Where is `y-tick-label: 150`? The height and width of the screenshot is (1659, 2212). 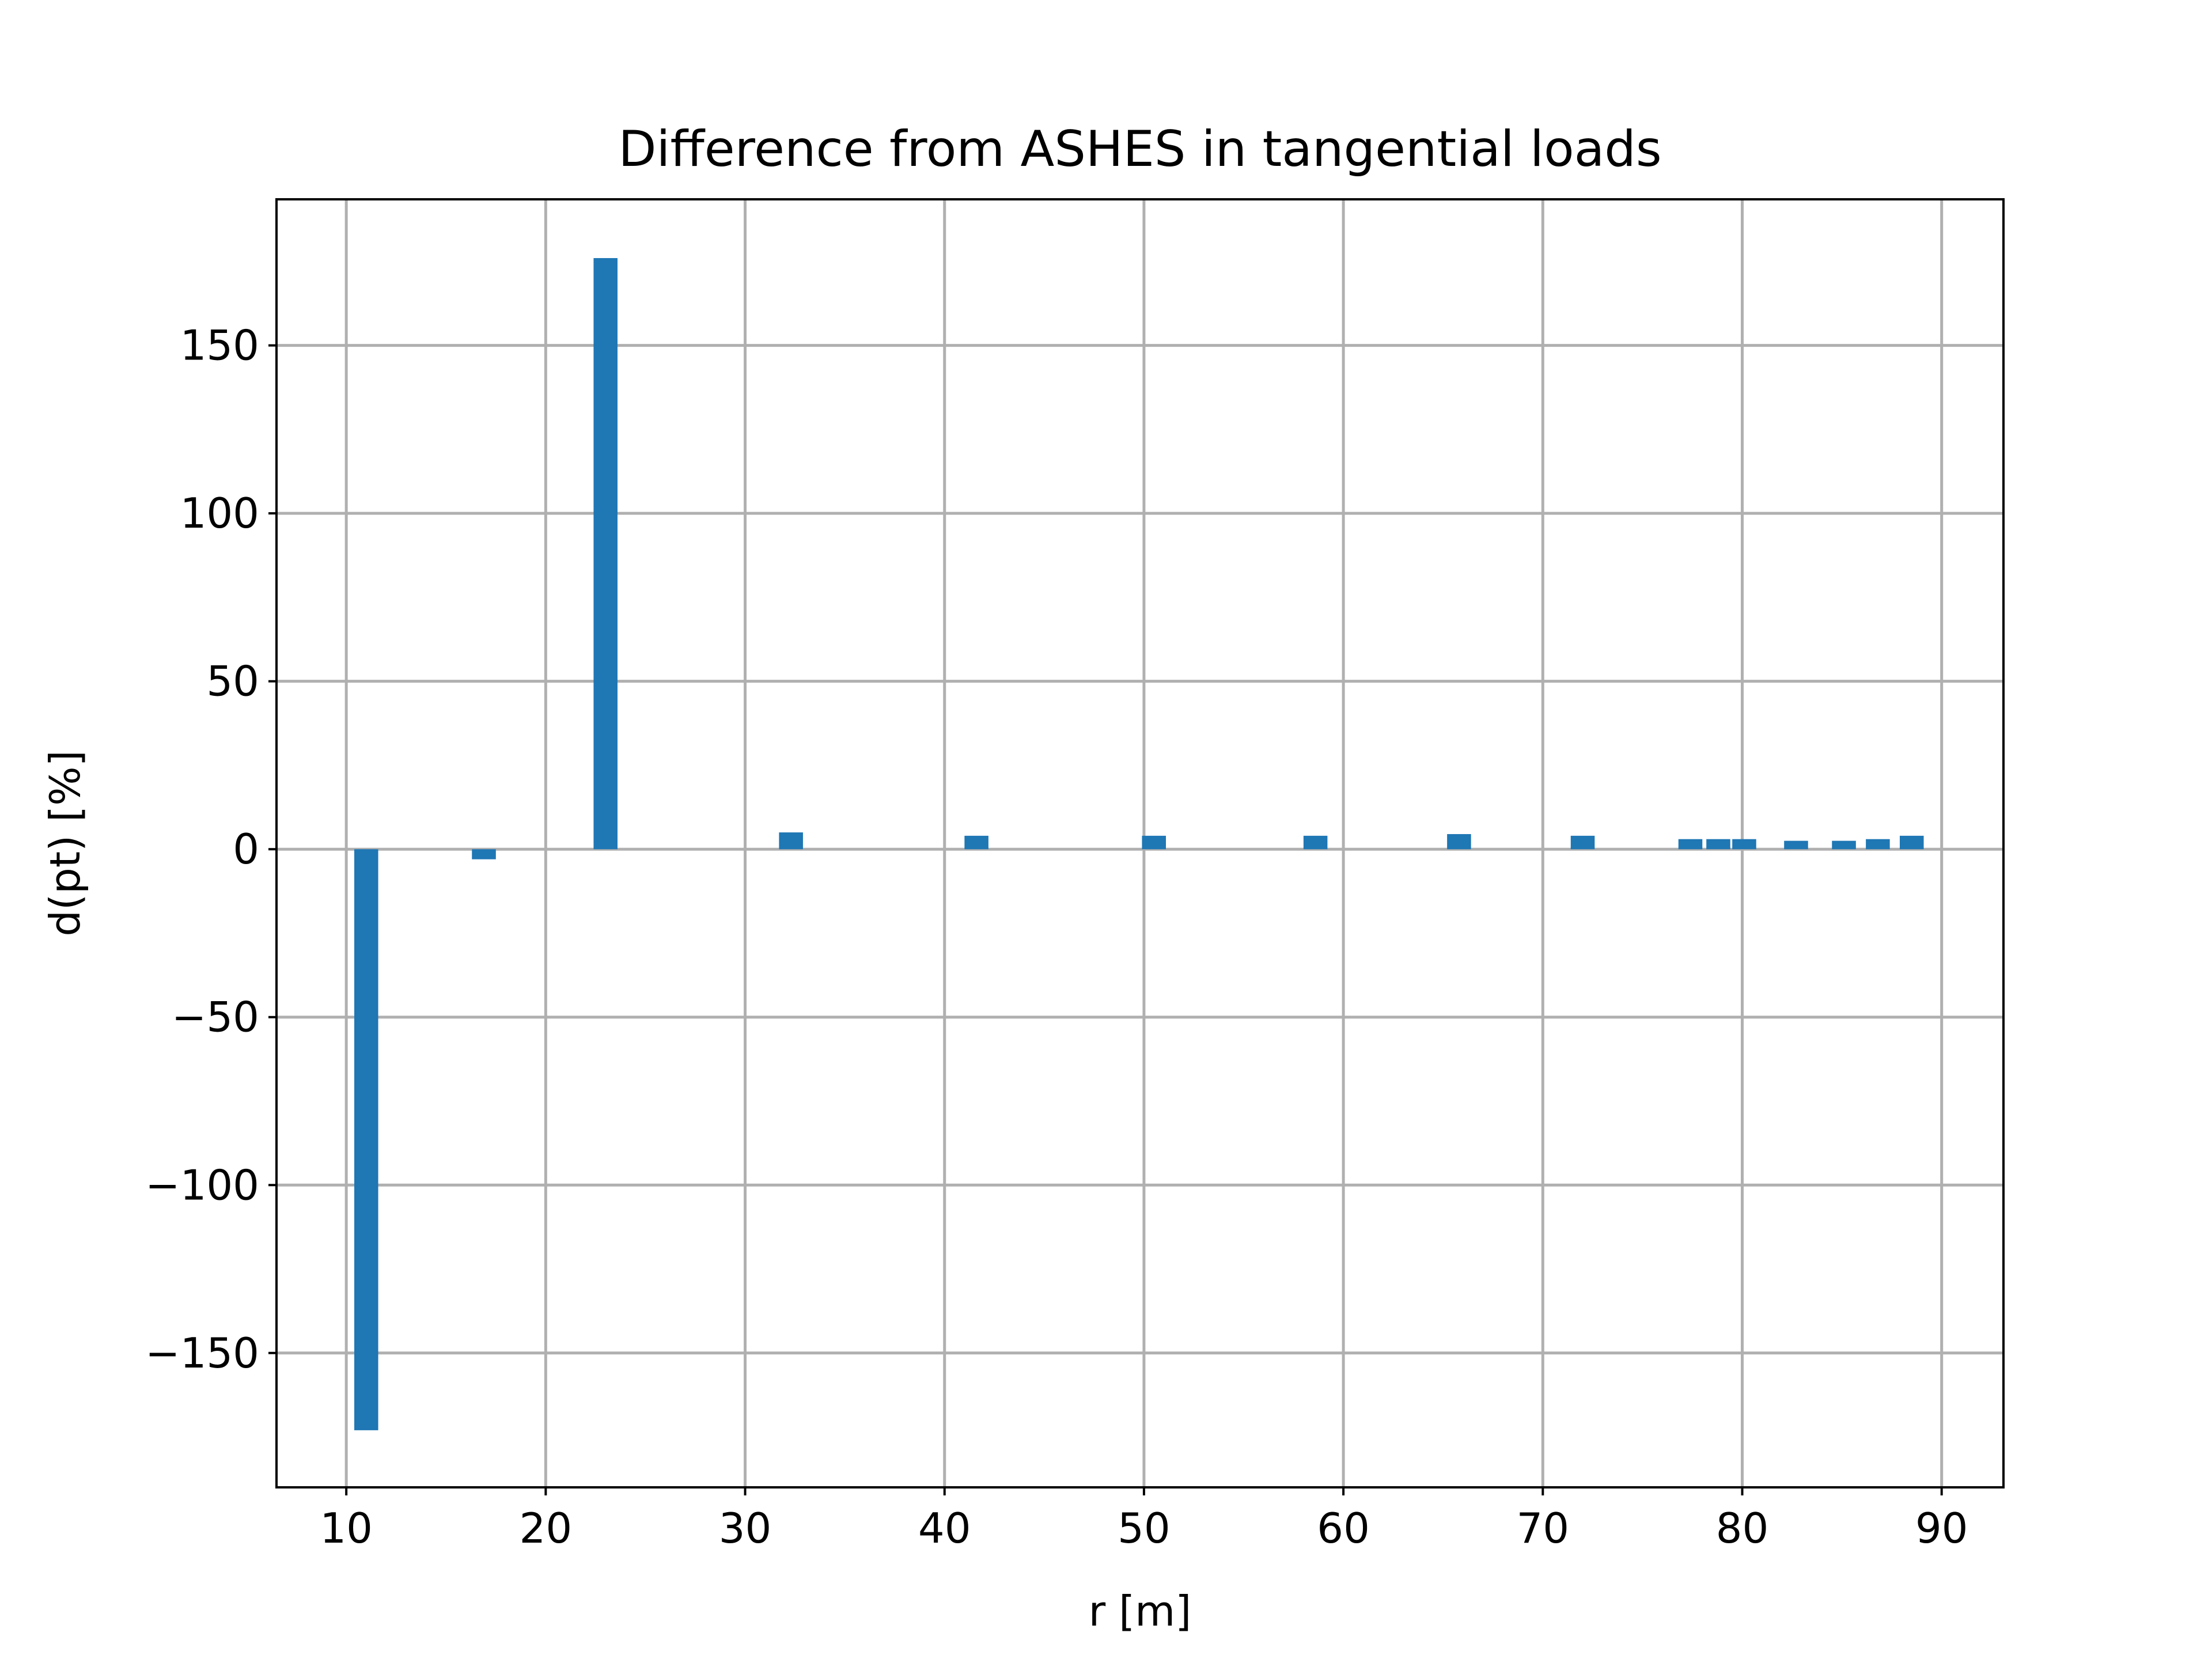
y-tick-label: 150 is located at coordinates (219, 345).